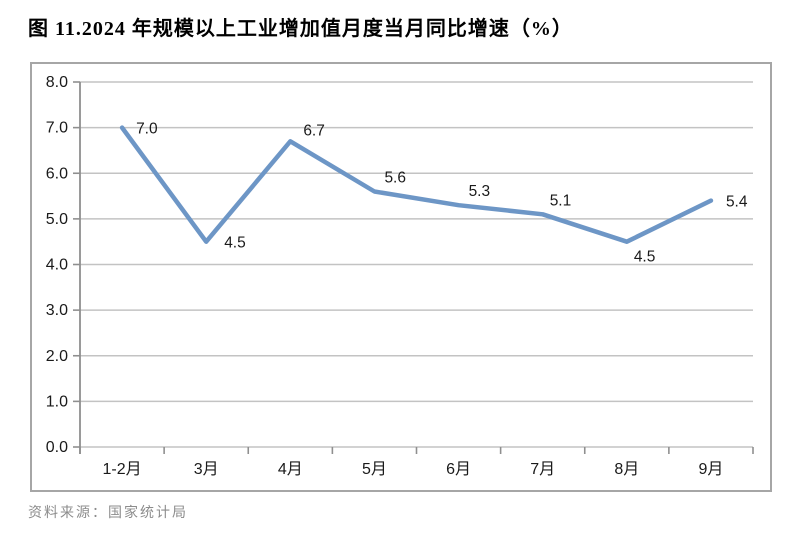 The width and height of the screenshot is (800, 540). Describe the element at coordinates (300, 29) in the screenshot. I see `chart-title: 图 11.2024 年规模以上工业增加值月度当月同比增速（%）` at that location.